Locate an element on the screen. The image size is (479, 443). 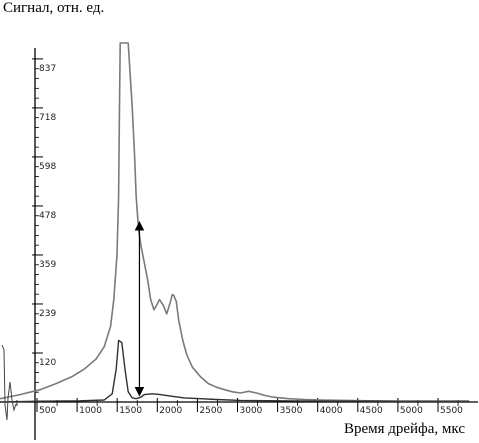
y-tick-label: 837 is located at coordinates (47, 69).